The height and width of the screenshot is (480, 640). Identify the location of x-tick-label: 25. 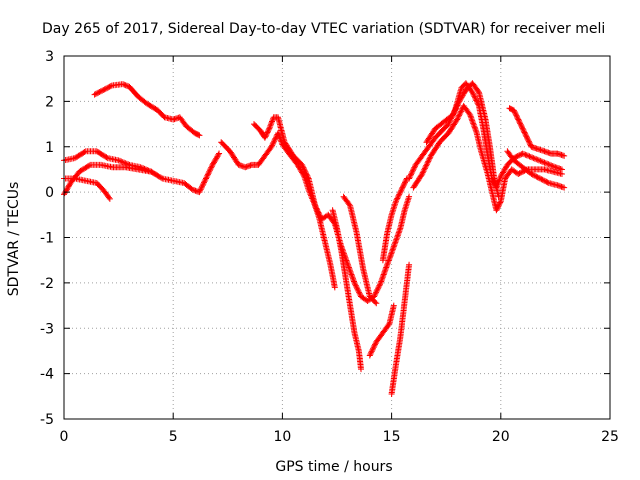
(610, 437).